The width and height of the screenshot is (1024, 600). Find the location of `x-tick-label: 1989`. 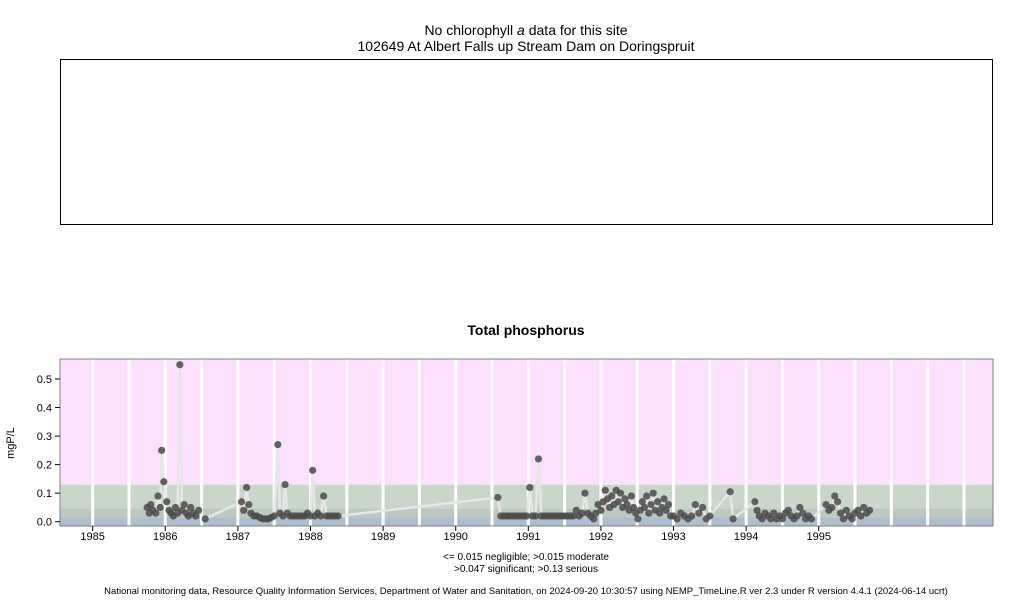

x-tick-label: 1989 is located at coordinates (383, 537).